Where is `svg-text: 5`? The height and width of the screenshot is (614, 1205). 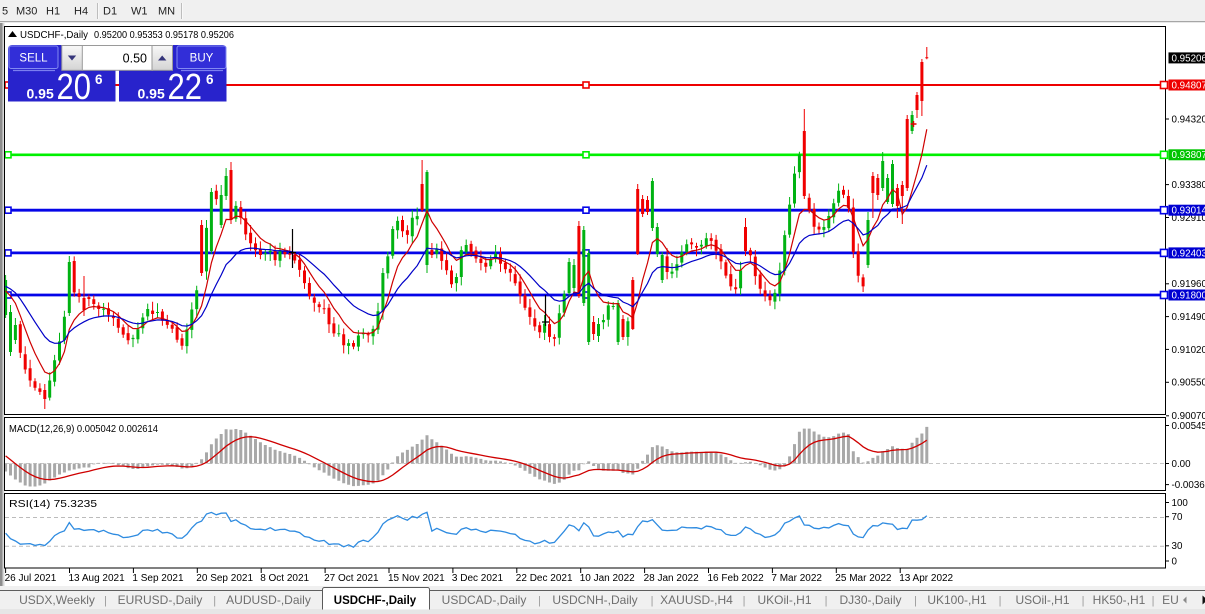 svg-text: 5 is located at coordinates (5, 12).